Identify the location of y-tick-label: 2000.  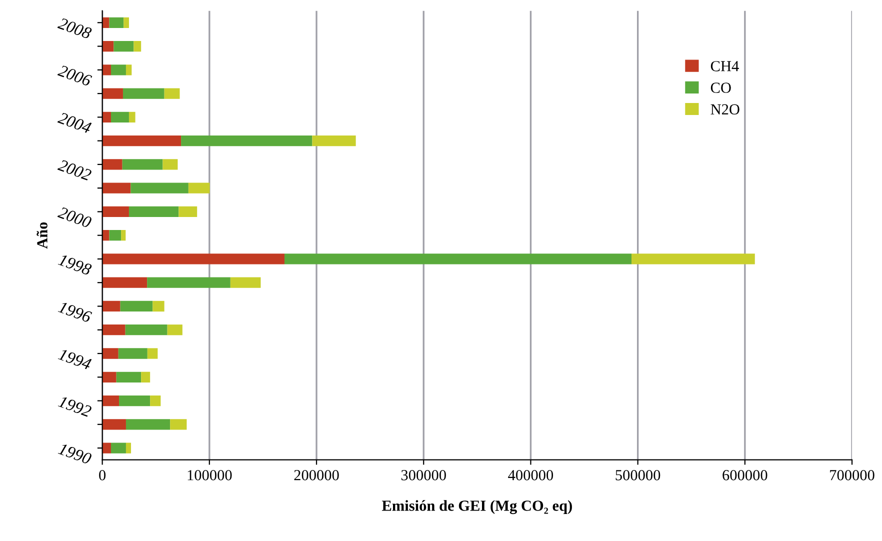
(74, 217).